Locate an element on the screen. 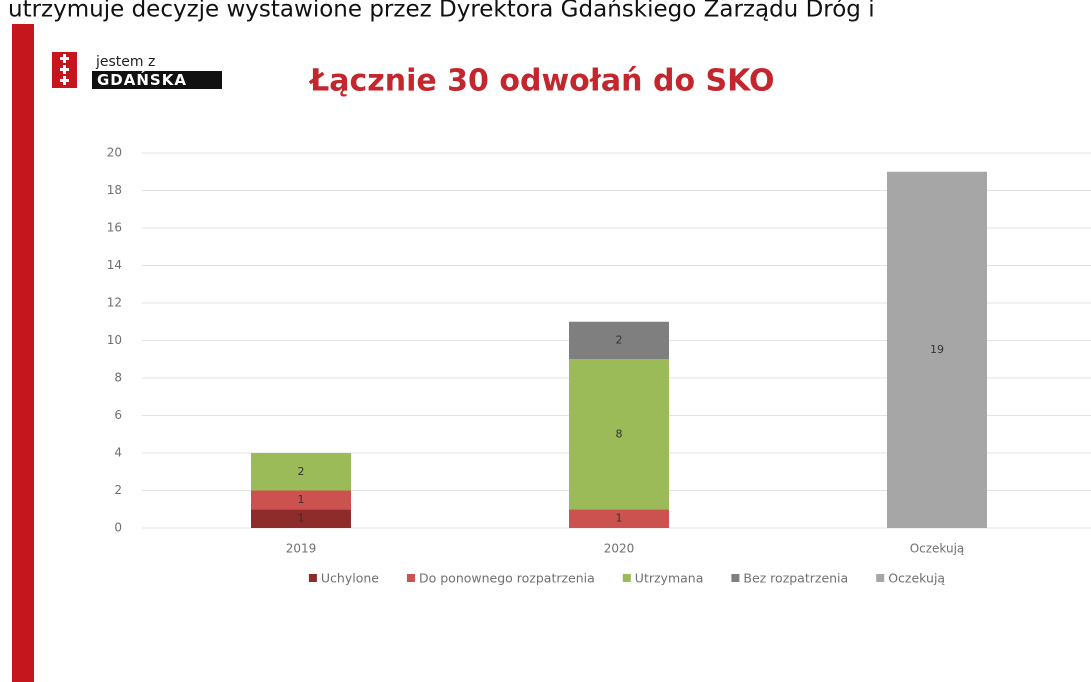 This screenshot has width=1091, height=682. x-tick-label: 2019 is located at coordinates (301, 549).